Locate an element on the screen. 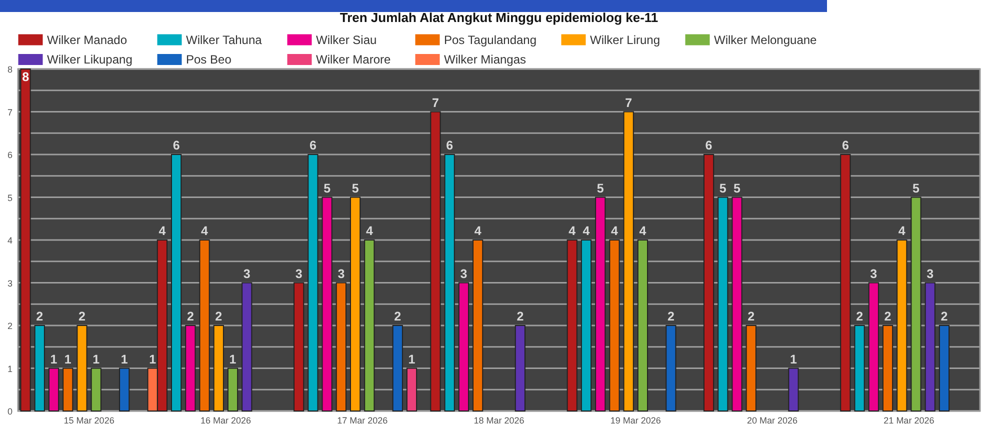 The height and width of the screenshot is (428, 991). y-tick-label: 4 is located at coordinates (9, 241).